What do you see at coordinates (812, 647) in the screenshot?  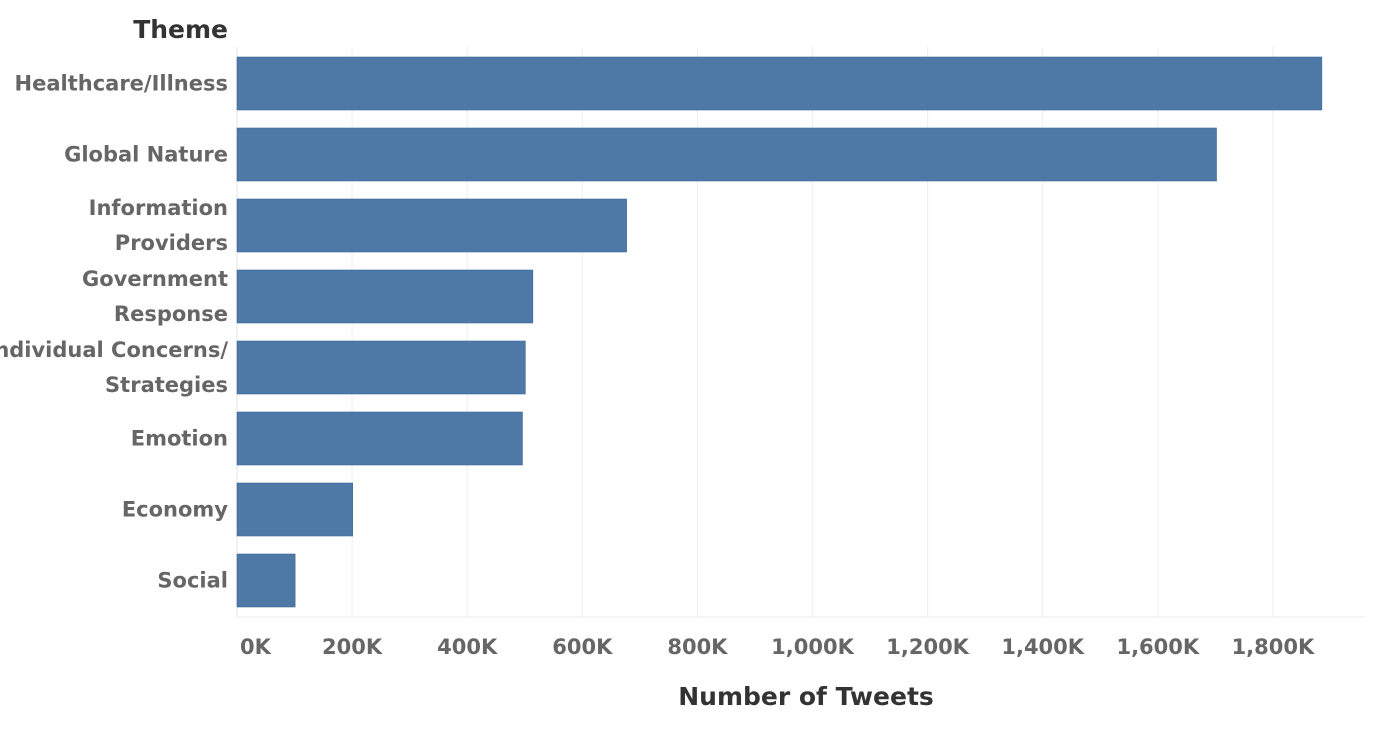 I see `x-tick-label: 1,000K` at bounding box center [812, 647].